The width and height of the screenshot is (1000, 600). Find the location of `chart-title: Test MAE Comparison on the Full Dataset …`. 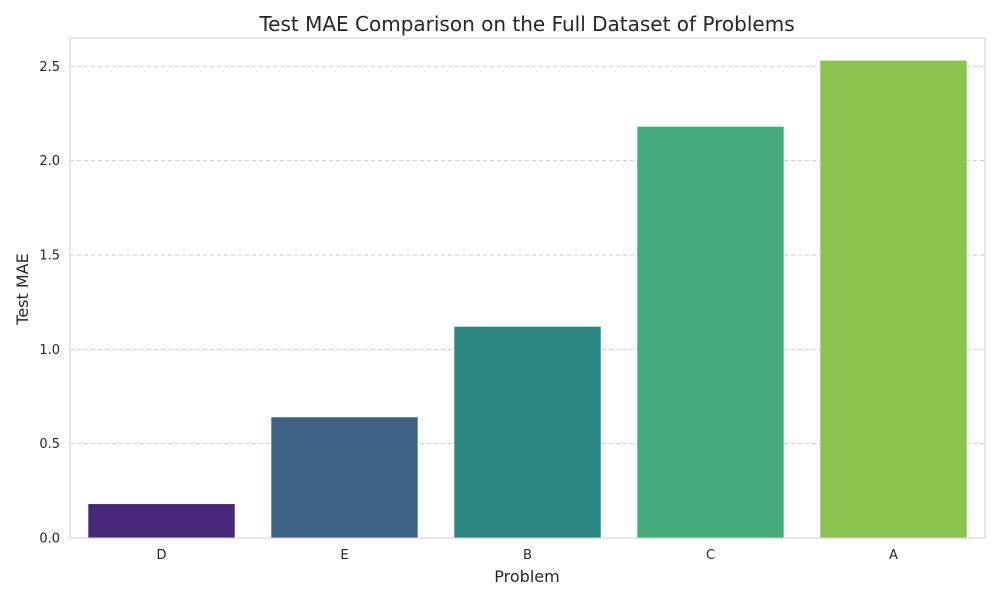

chart-title: Test MAE Comparison on the Full Dataset … is located at coordinates (526, 24).